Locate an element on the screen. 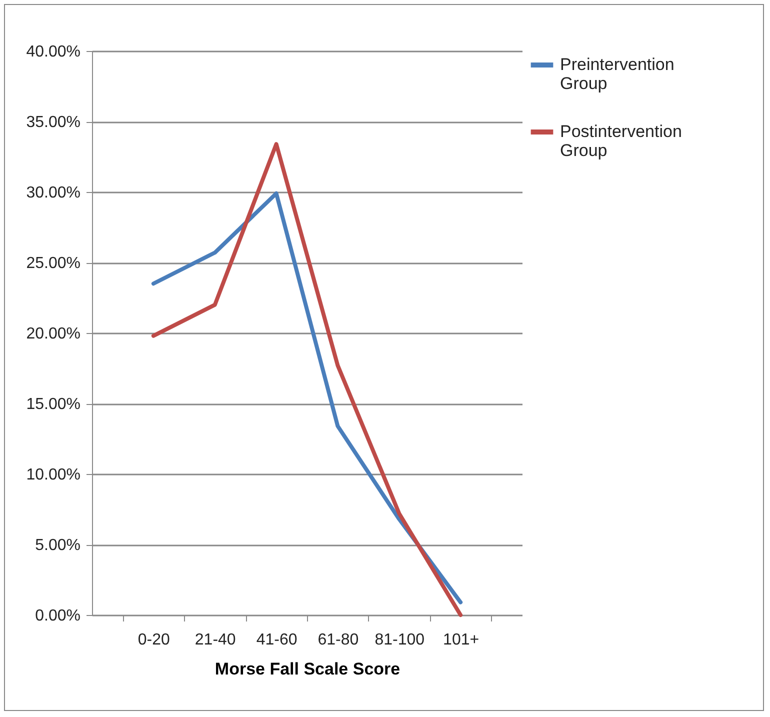  y-tick-label: 20.00% is located at coordinates (53, 334).